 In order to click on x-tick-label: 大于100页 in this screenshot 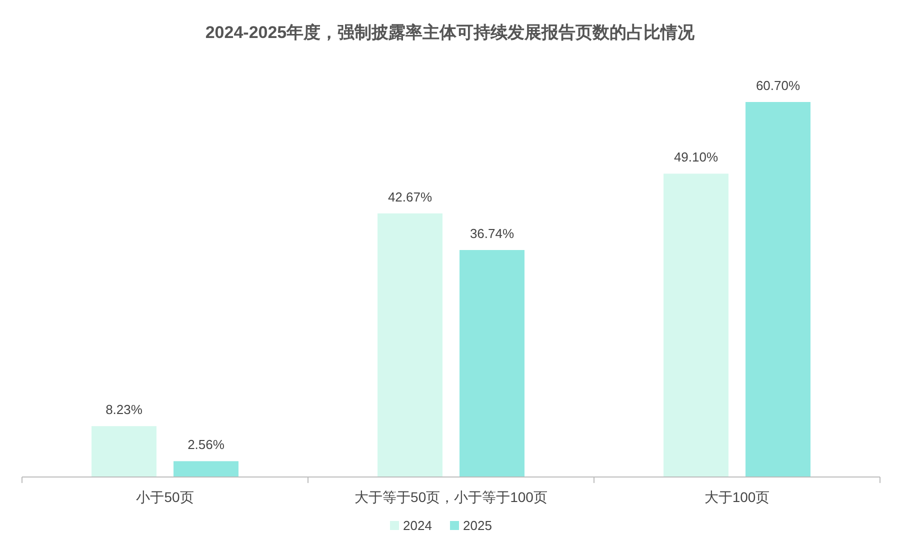, I will do `click(737, 497)`.